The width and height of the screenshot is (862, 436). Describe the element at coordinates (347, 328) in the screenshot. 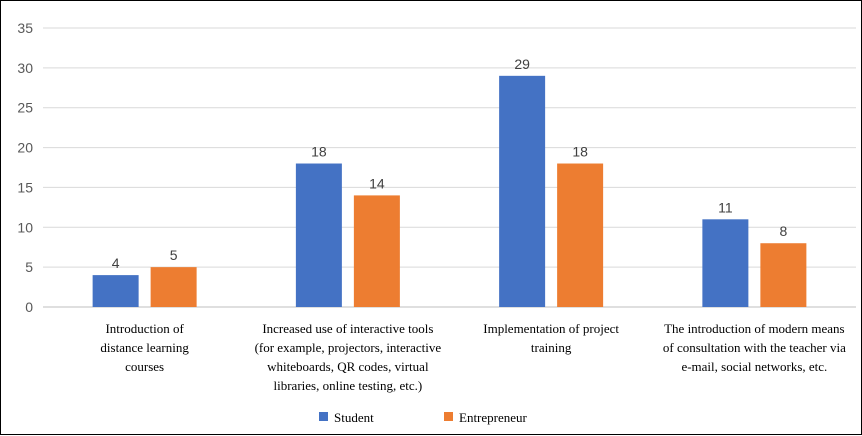

I see `category-label-line: Increased use of interactive tools` at that location.